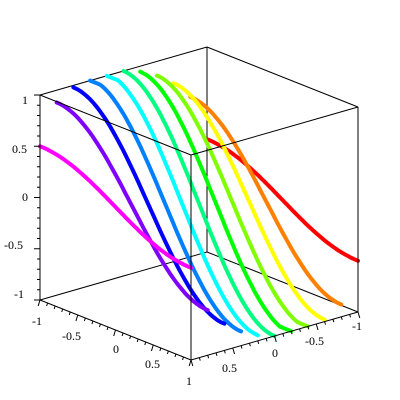 Image resolution: width=400 pixels, height=400 pixels. I want to click on box-edge-top-front-y, so click(274, 131).